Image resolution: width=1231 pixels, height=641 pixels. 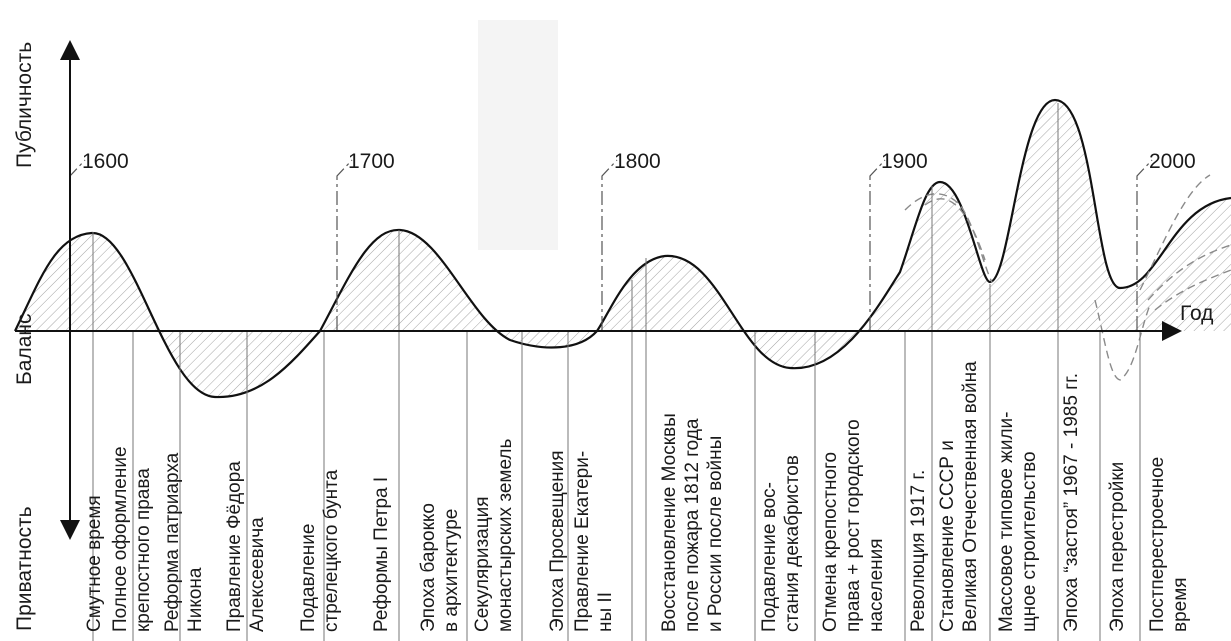 I want to click on event-label-serfdom: Полное оформление крепостного права, so click(x=132, y=539).